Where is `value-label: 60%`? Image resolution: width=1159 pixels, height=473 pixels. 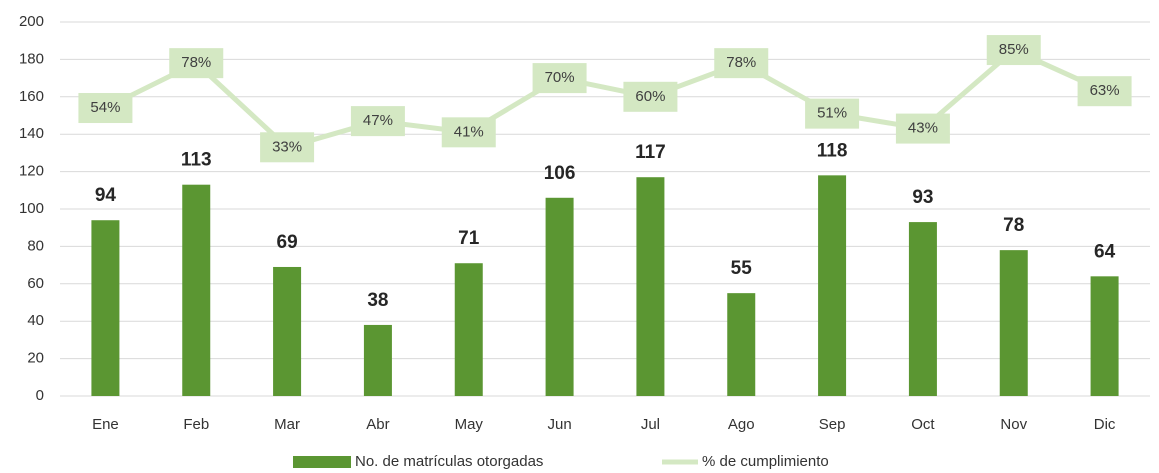
value-label: 60% is located at coordinates (650, 96).